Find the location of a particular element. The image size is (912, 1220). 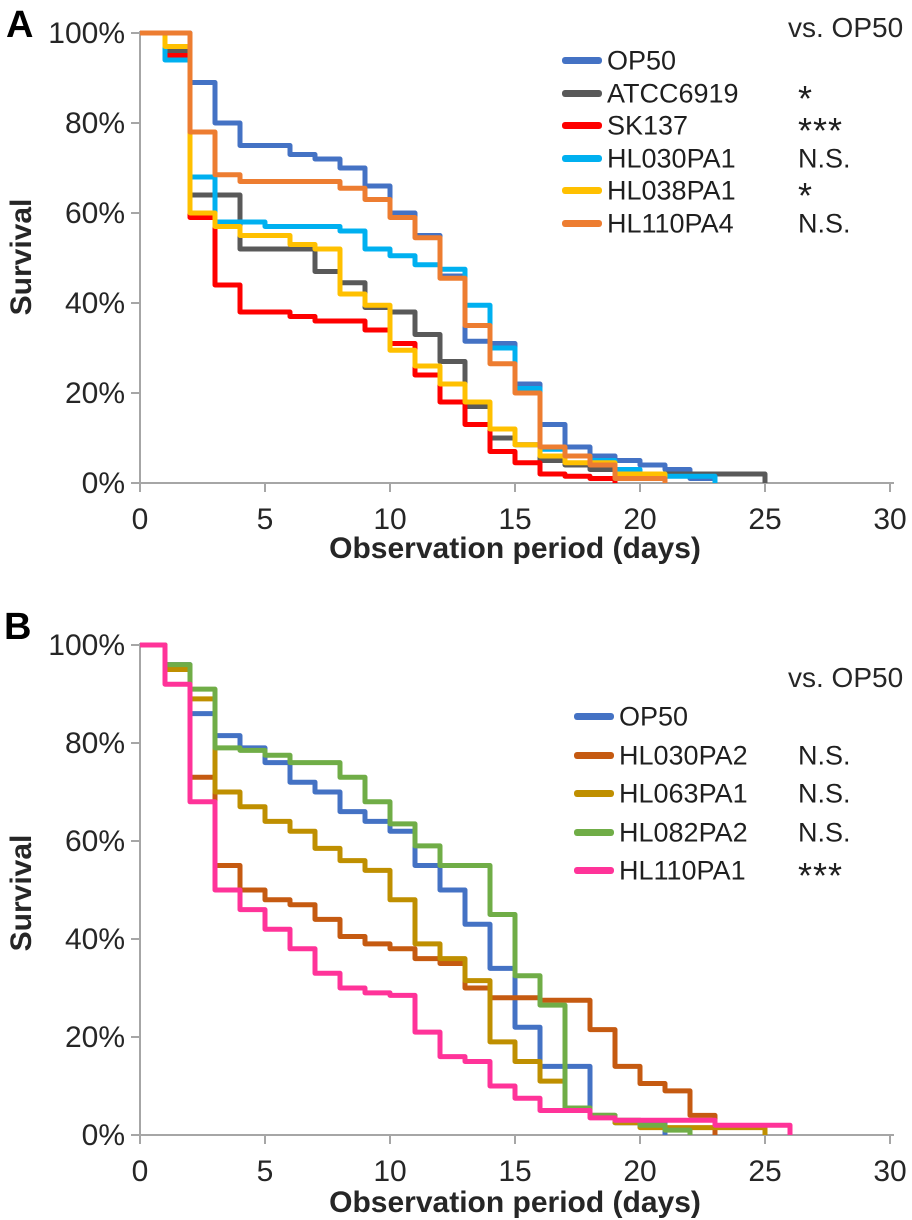

legend-item-HL082PA2: HL082PA2 N.S. is located at coordinates (743, 833).